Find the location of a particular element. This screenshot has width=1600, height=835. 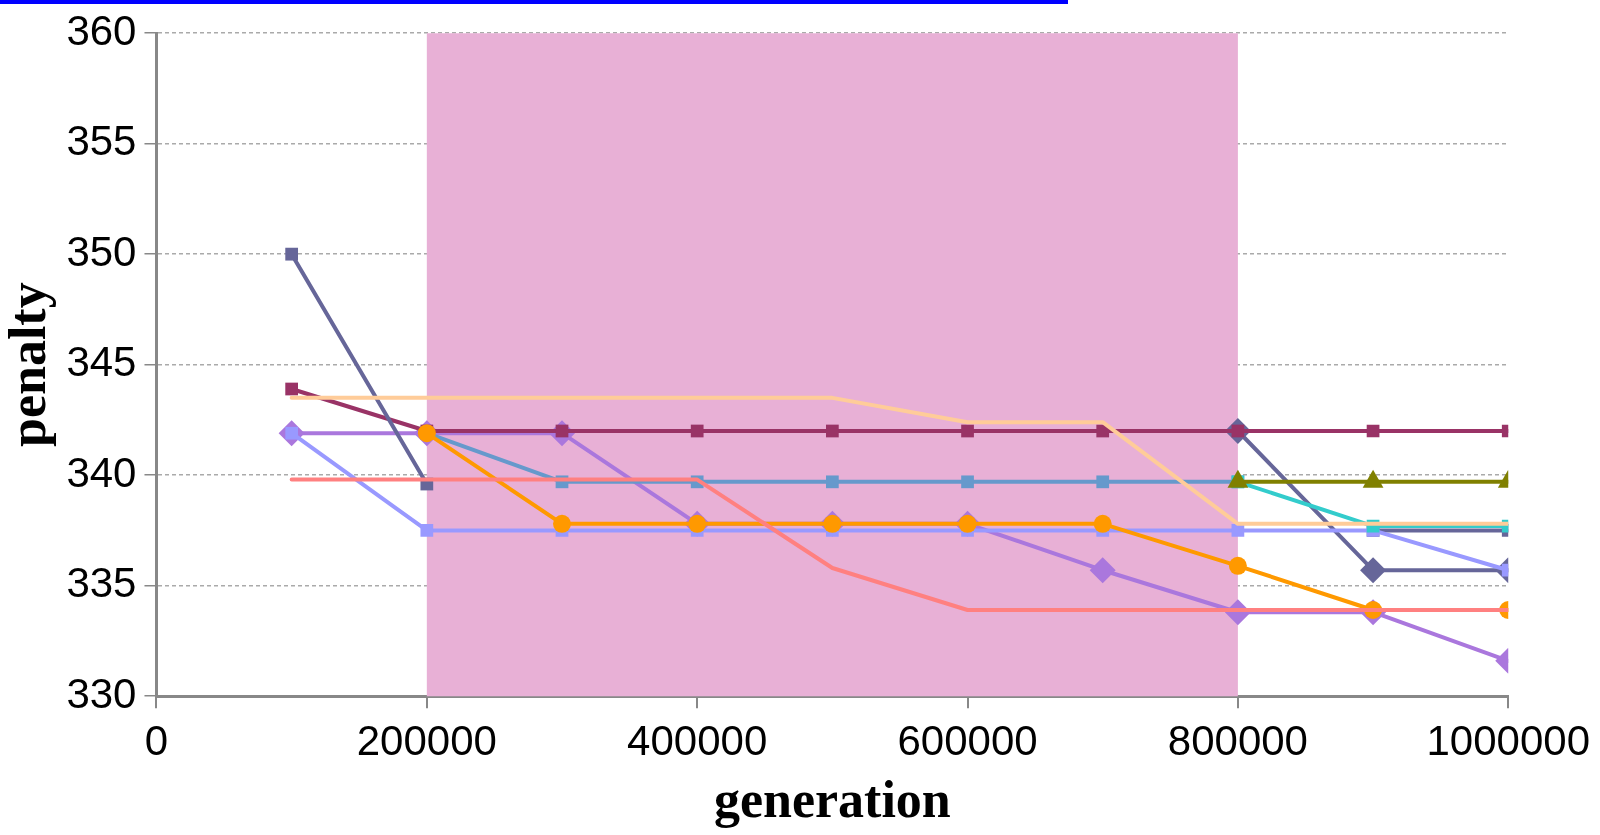

y-tick-label: 345 is located at coordinates (101, 362).